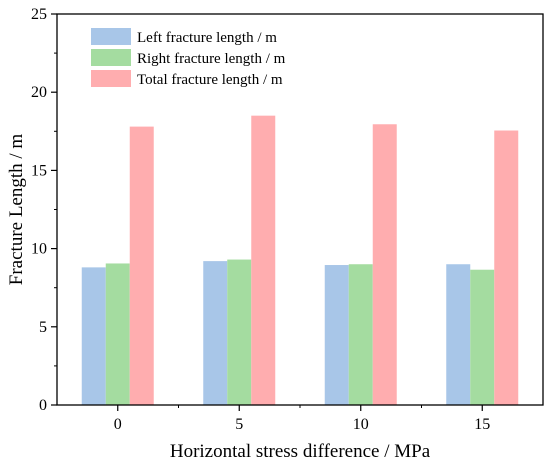  I want to click on legend-label: Left fracture length / m, so click(207, 38).